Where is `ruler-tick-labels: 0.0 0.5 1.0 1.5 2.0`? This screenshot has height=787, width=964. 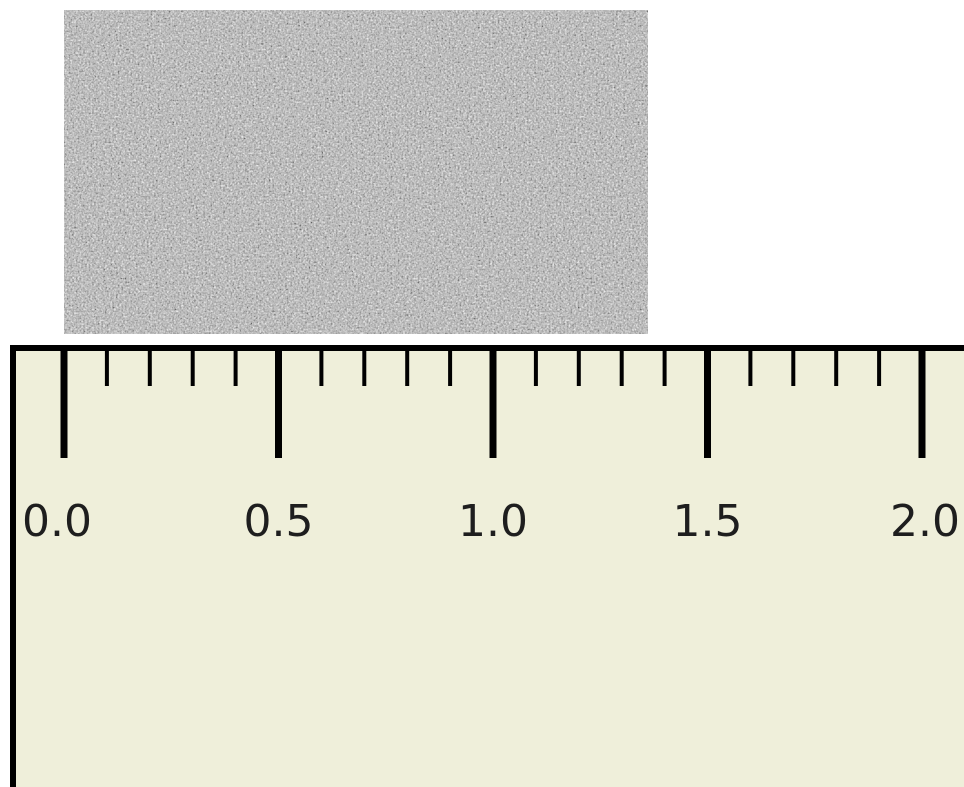 ruler-tick-labels: 0.0 0.5 1.0 1.5 2.0 is located at coordinates (491, 521).